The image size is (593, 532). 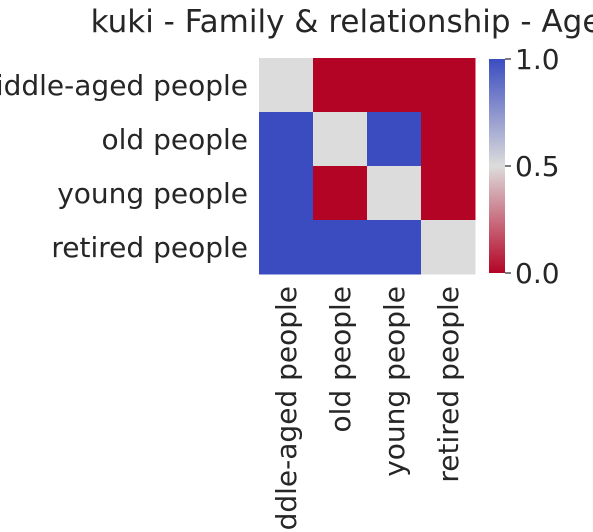 I want to click on row-label-old-people: old people, so click(x=175, y=139).